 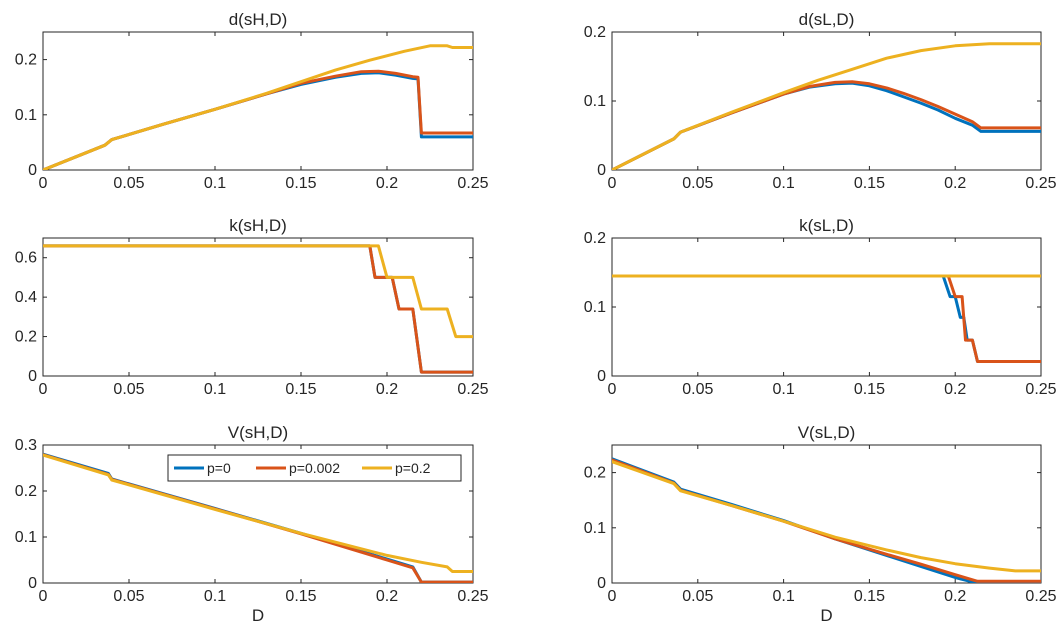 What do you see at coordinates (258, 19) in the screenshot?
I see `chart-title: d(sH,D)` at bounding box center [258, 19].